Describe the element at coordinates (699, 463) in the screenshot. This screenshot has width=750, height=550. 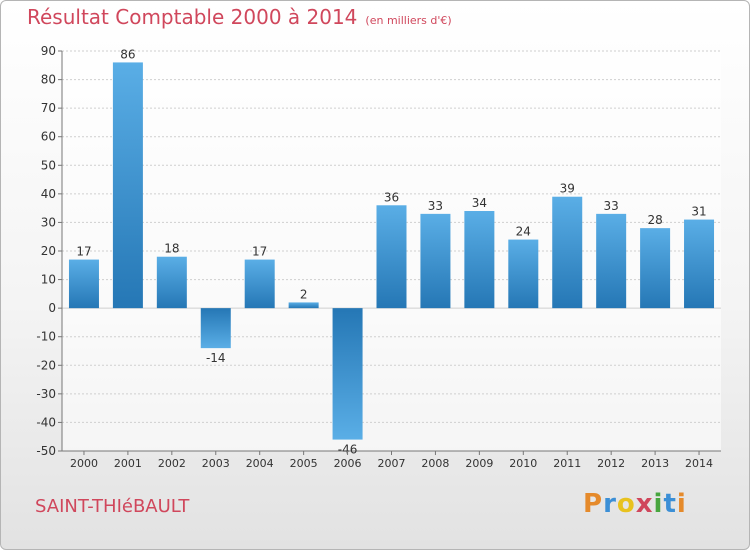
I see `x-tick-label-2014: 2014` at that location.